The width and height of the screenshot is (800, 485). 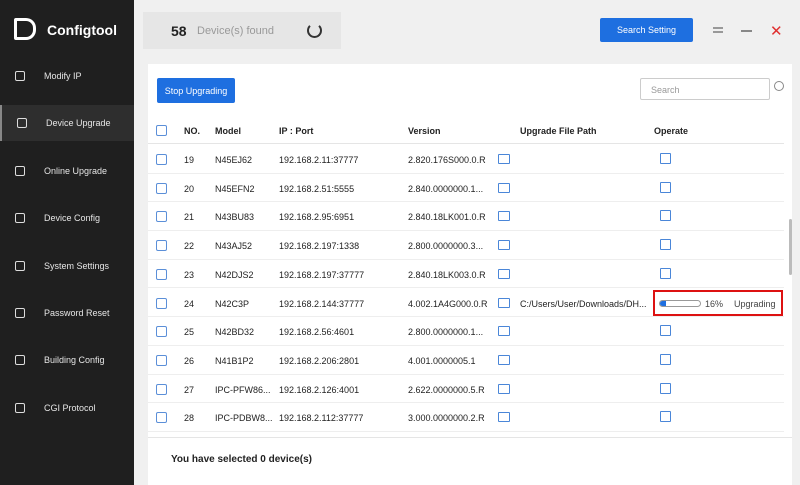 I want to click on sidebar-label: Device Upgrade, so click(x=78, y=123).